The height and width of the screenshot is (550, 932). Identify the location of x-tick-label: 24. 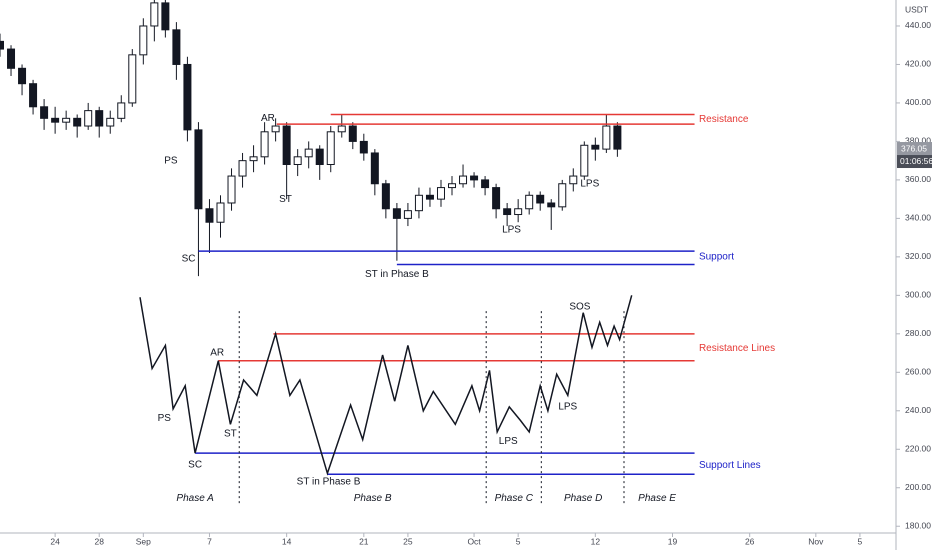
(55, 541).